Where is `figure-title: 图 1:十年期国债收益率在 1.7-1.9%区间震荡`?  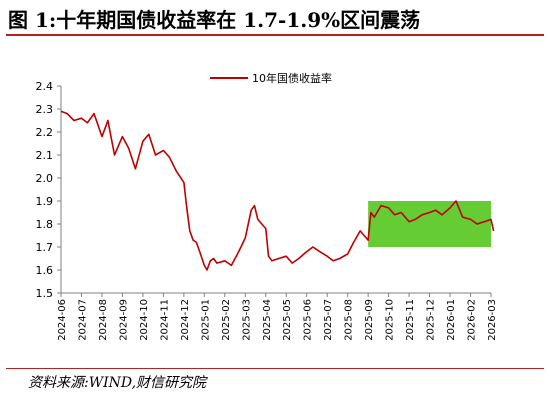
figure-title: 图 1:十年期国债收益率在 1.7-1.9%区间震荡 is located at coordinates (214, 20).